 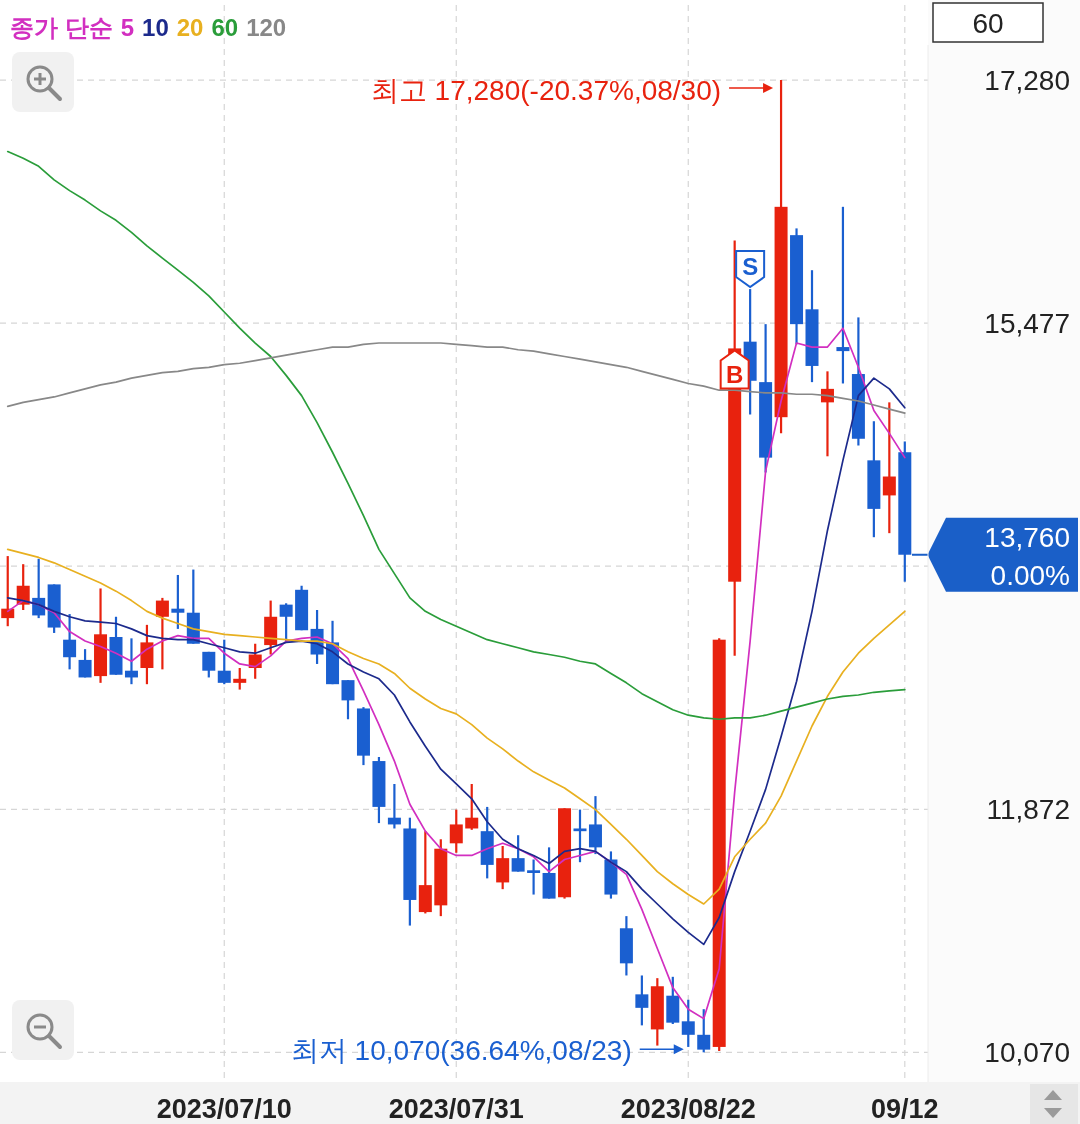 What do you see at coordinates (456, 1109) in the screenshot?
I see `x-tick-label: 2023/07/31` at bounding box center [456, 1109].